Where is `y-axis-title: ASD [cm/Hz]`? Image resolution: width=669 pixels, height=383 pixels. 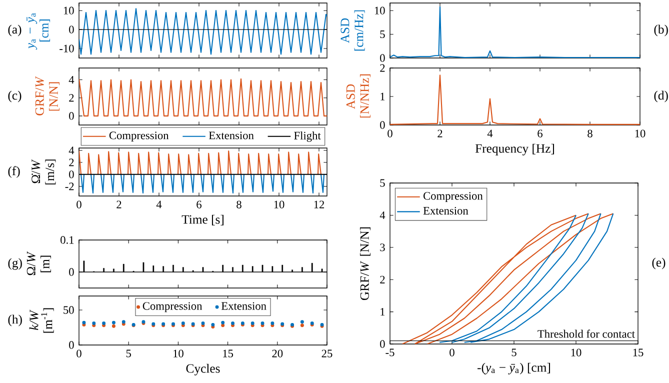
y-axis-title: ASD [cm/Hz] is located at coordinates (352, 30).